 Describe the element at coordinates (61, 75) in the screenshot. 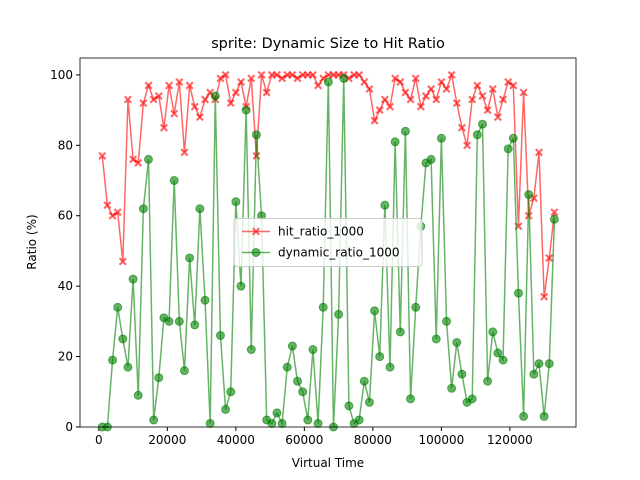

I see `y-tick-label: 100` at that location.